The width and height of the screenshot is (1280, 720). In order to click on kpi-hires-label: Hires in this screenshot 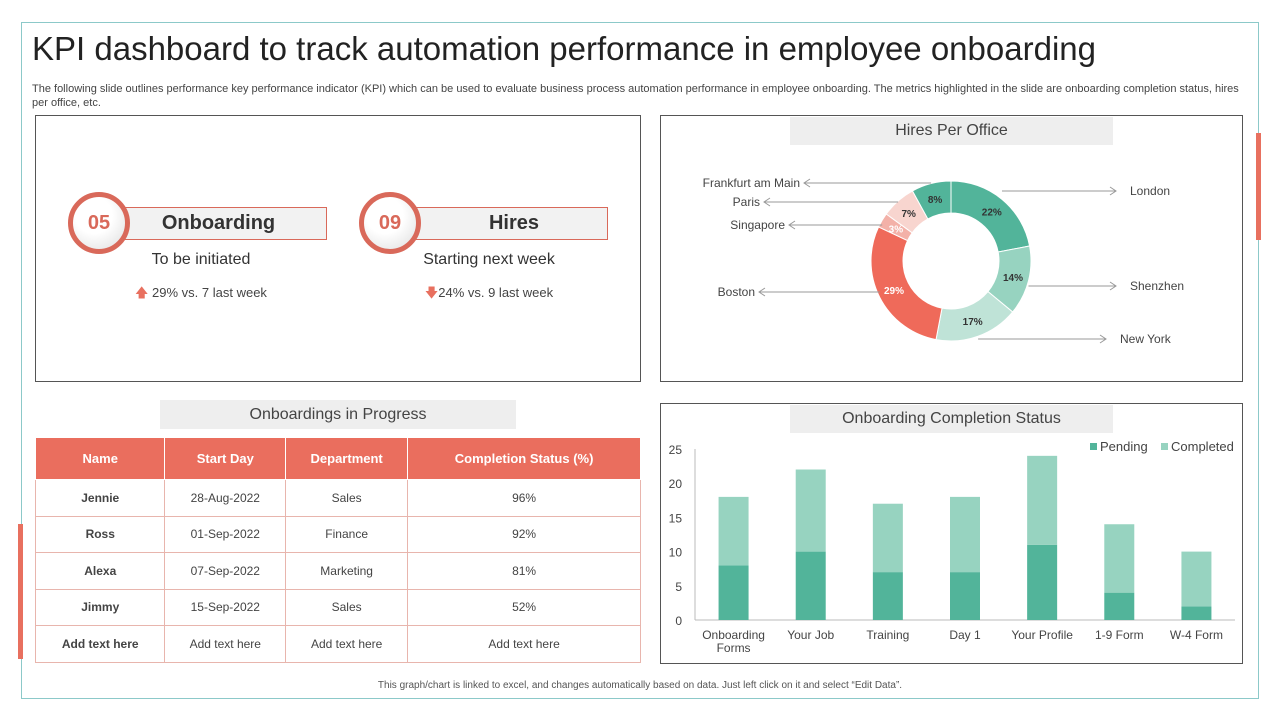, I will do `click(504, 223)`.